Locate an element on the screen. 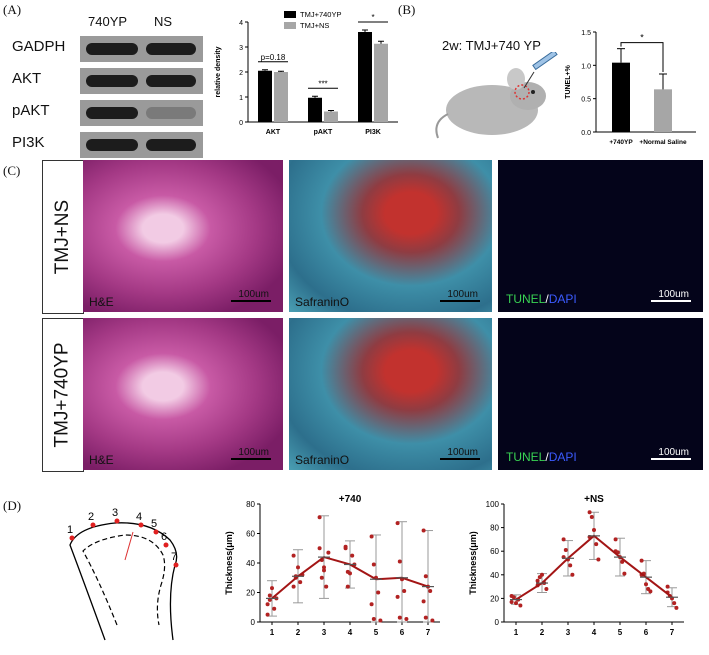  he-label-ns: H&E is located at coordinates (101, 302).